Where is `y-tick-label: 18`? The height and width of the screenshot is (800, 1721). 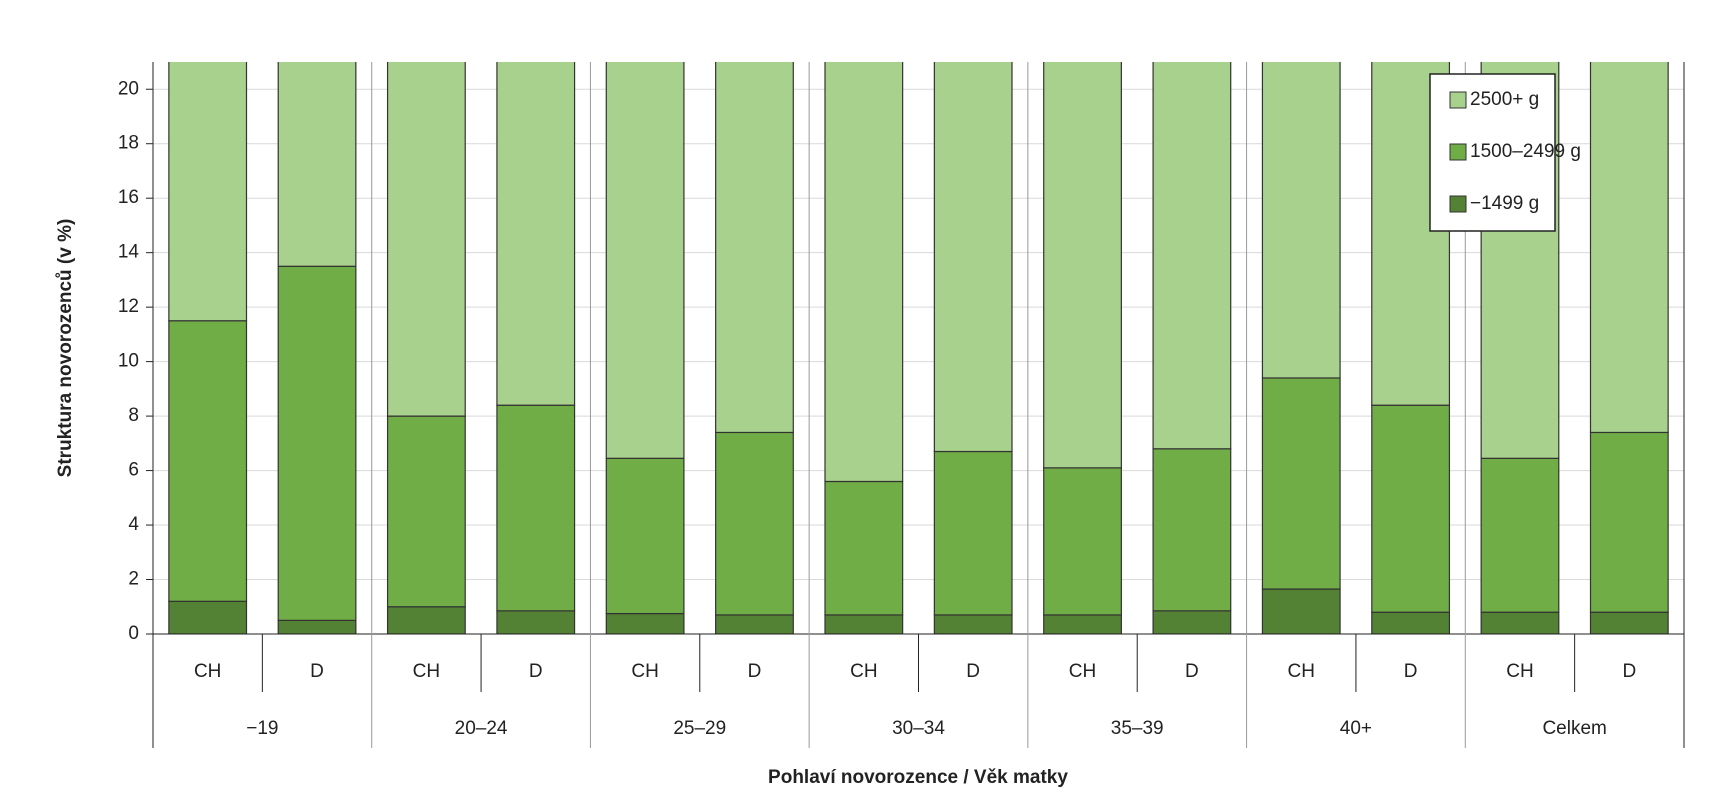 y-tick-label: 18 is located at coordinates (128, 143).